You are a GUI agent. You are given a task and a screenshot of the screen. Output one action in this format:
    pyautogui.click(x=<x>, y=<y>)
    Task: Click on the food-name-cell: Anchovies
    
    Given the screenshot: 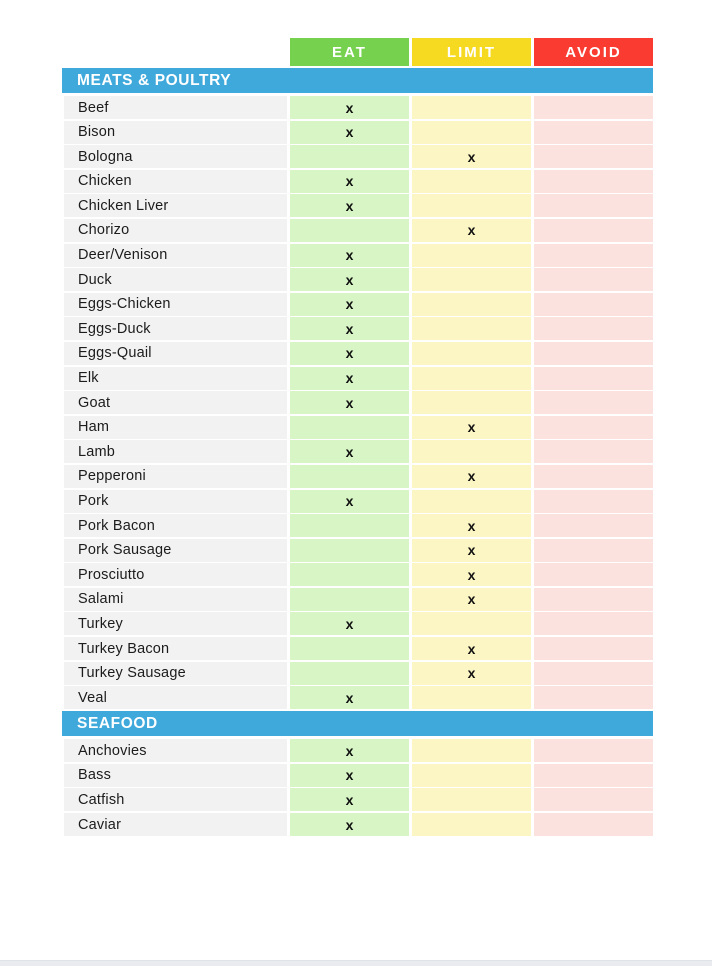 What is the action you would take?
    pyautogui.click(x=175, y=751)
    